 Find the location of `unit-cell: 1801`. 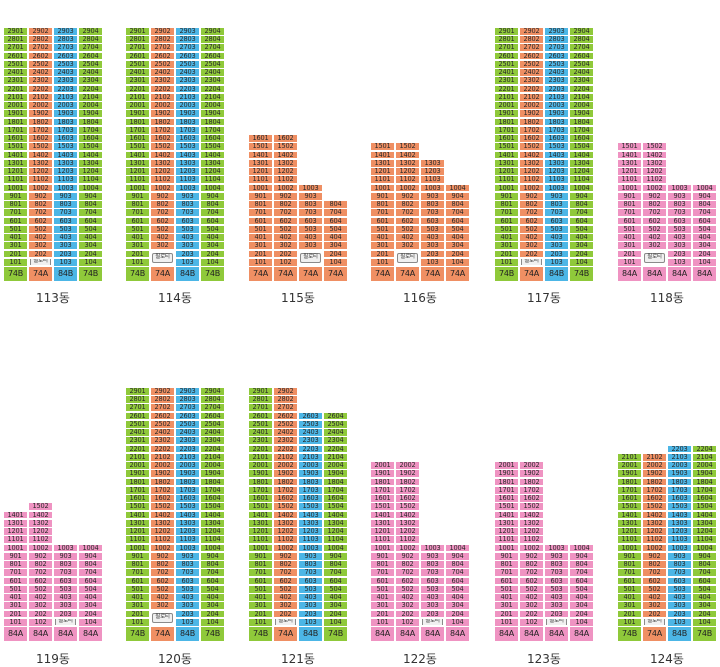

unit-cell: 1801 is located at coordinates (137, 122).